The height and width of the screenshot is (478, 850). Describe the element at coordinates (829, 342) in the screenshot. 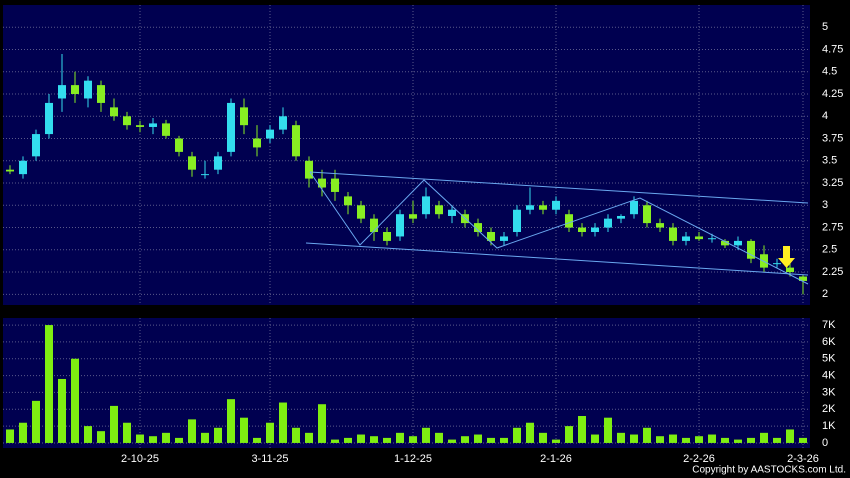

I see `y-tick-label: 6K` at that location.